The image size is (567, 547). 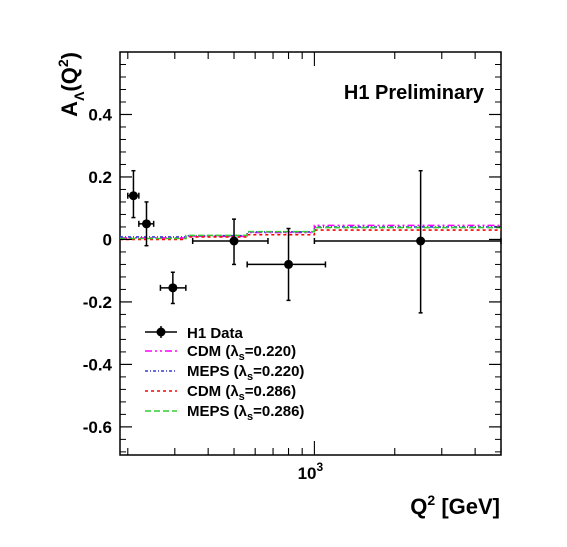 I want to click on x-axis-title: Q2 [GeV], so click(x=455, y=505).